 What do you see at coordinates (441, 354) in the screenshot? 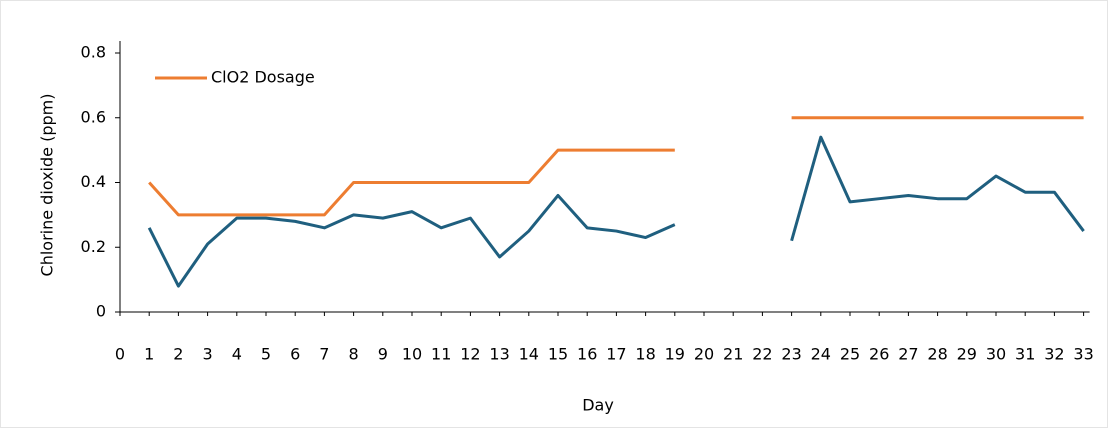
I see `x-tick-label: 11` at bounding box center [441, 354].